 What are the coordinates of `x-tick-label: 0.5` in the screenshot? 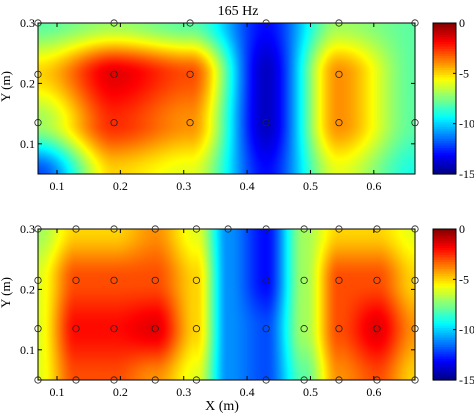 It's located at (310, 392).